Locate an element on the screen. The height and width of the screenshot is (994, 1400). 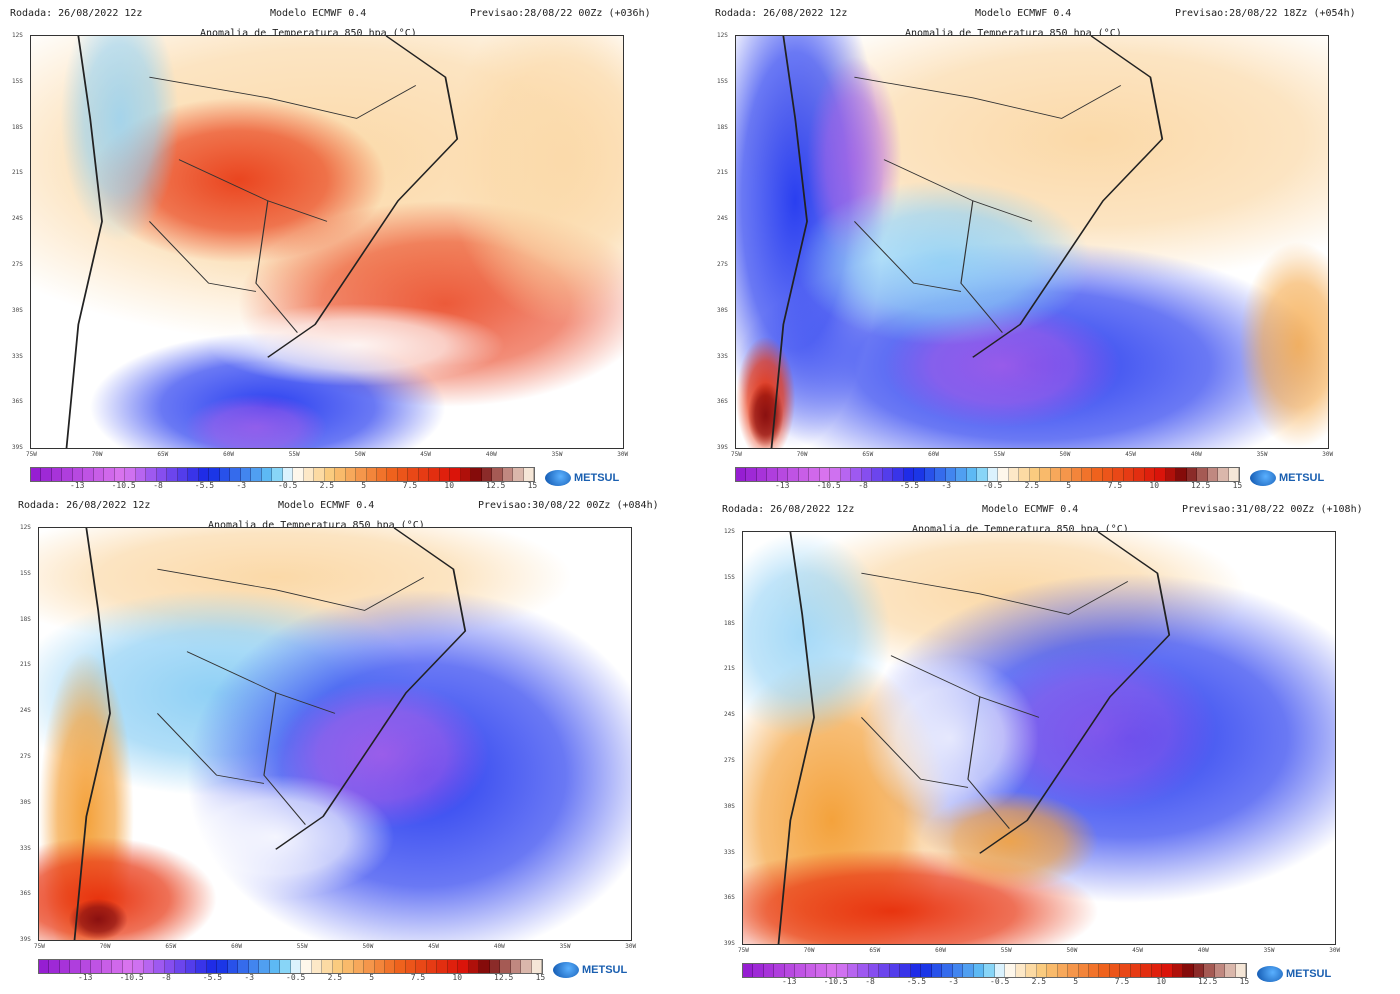
run-date: Rodada: 26/08/2022 12z is located at coordinates (76, 13).